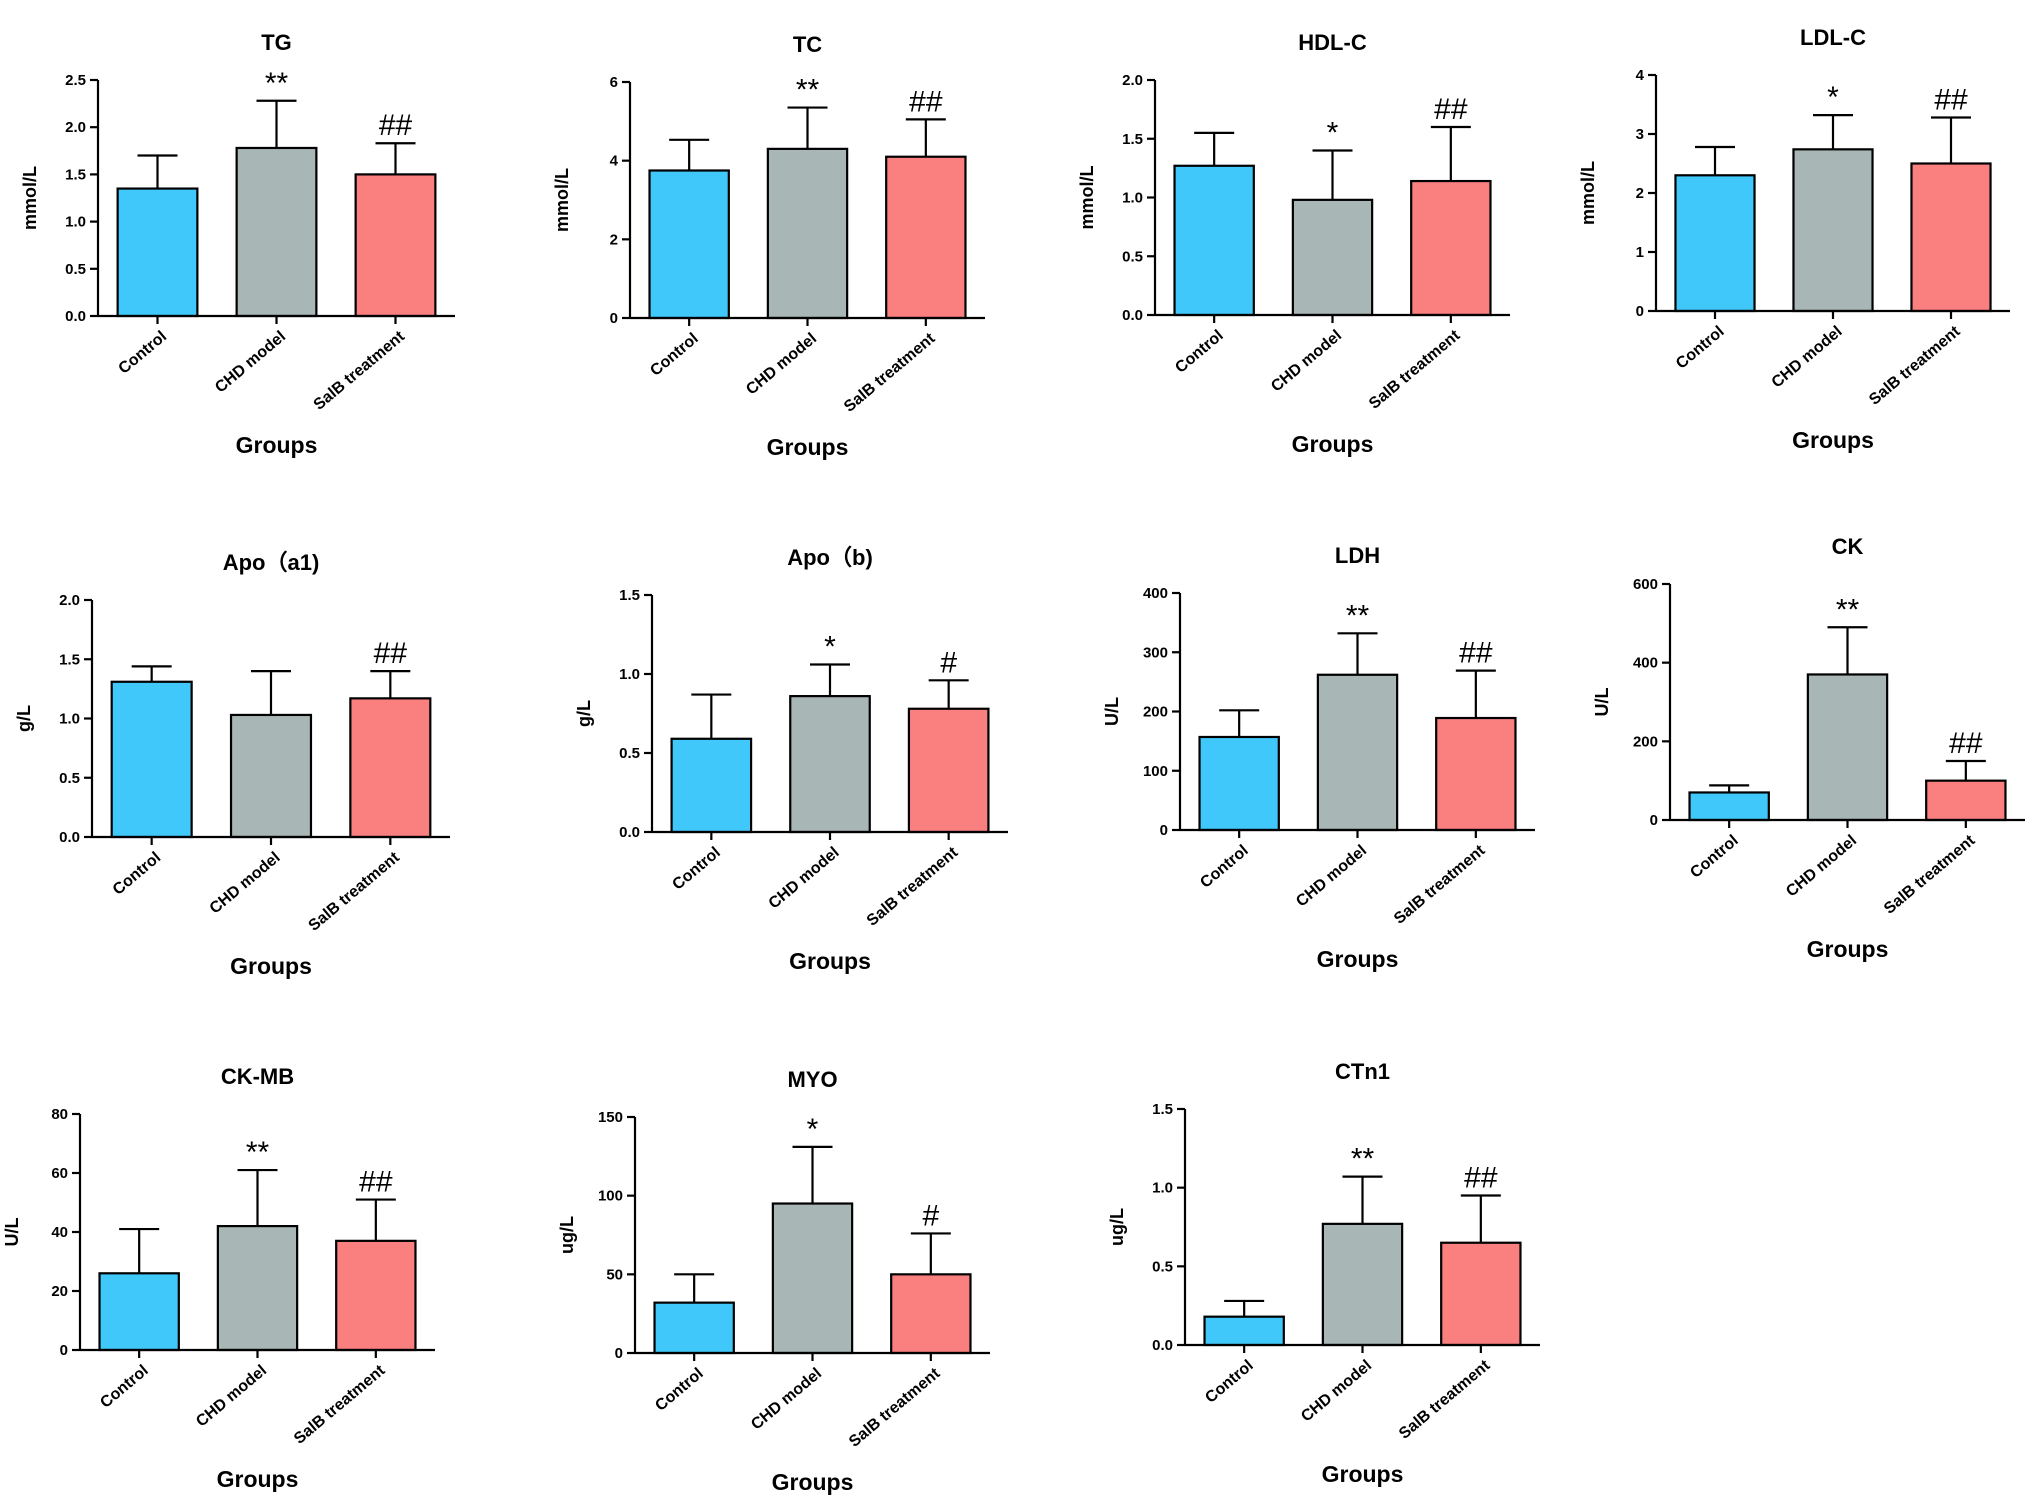  I want to click on chart-title: Apo（a1), so click(271, 562).